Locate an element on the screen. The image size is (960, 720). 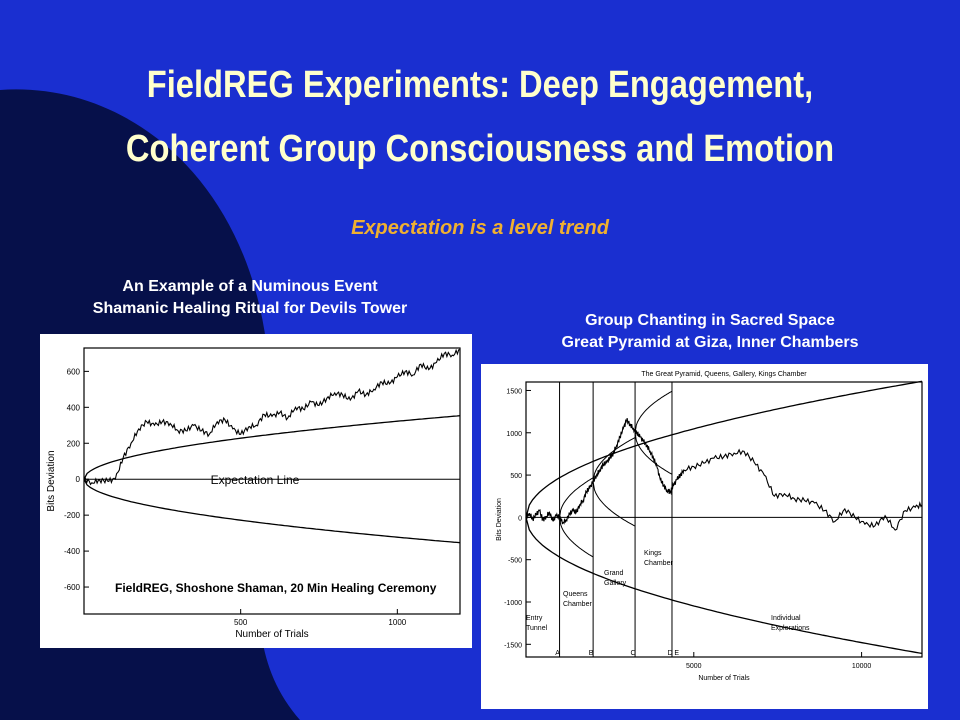
segment-marker: C is located at coordinates (633, 653).